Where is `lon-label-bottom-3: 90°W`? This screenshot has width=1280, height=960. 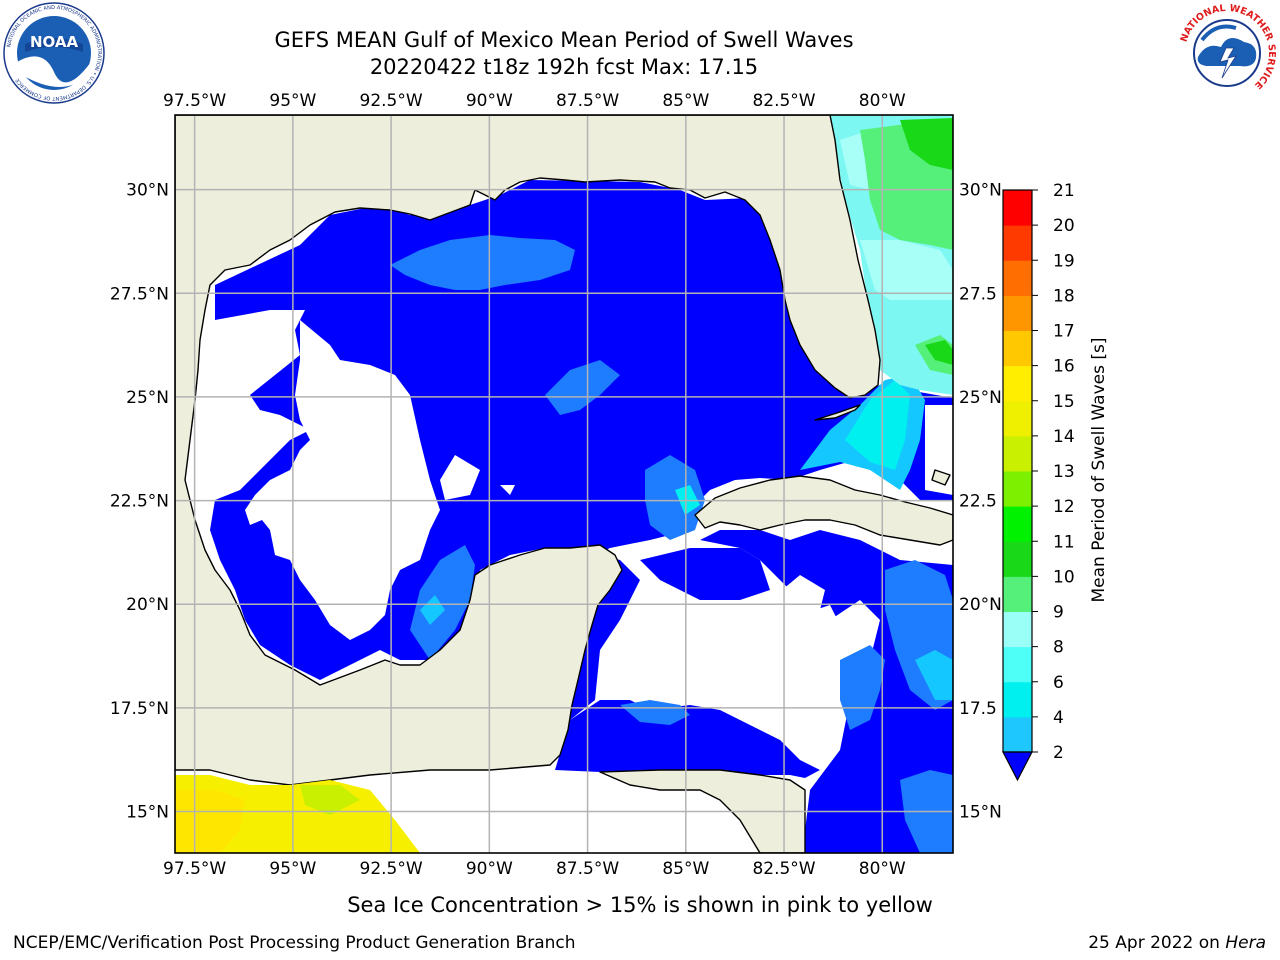 lon-label-bottom-3: 90°W is located at coordinates (489, 869).